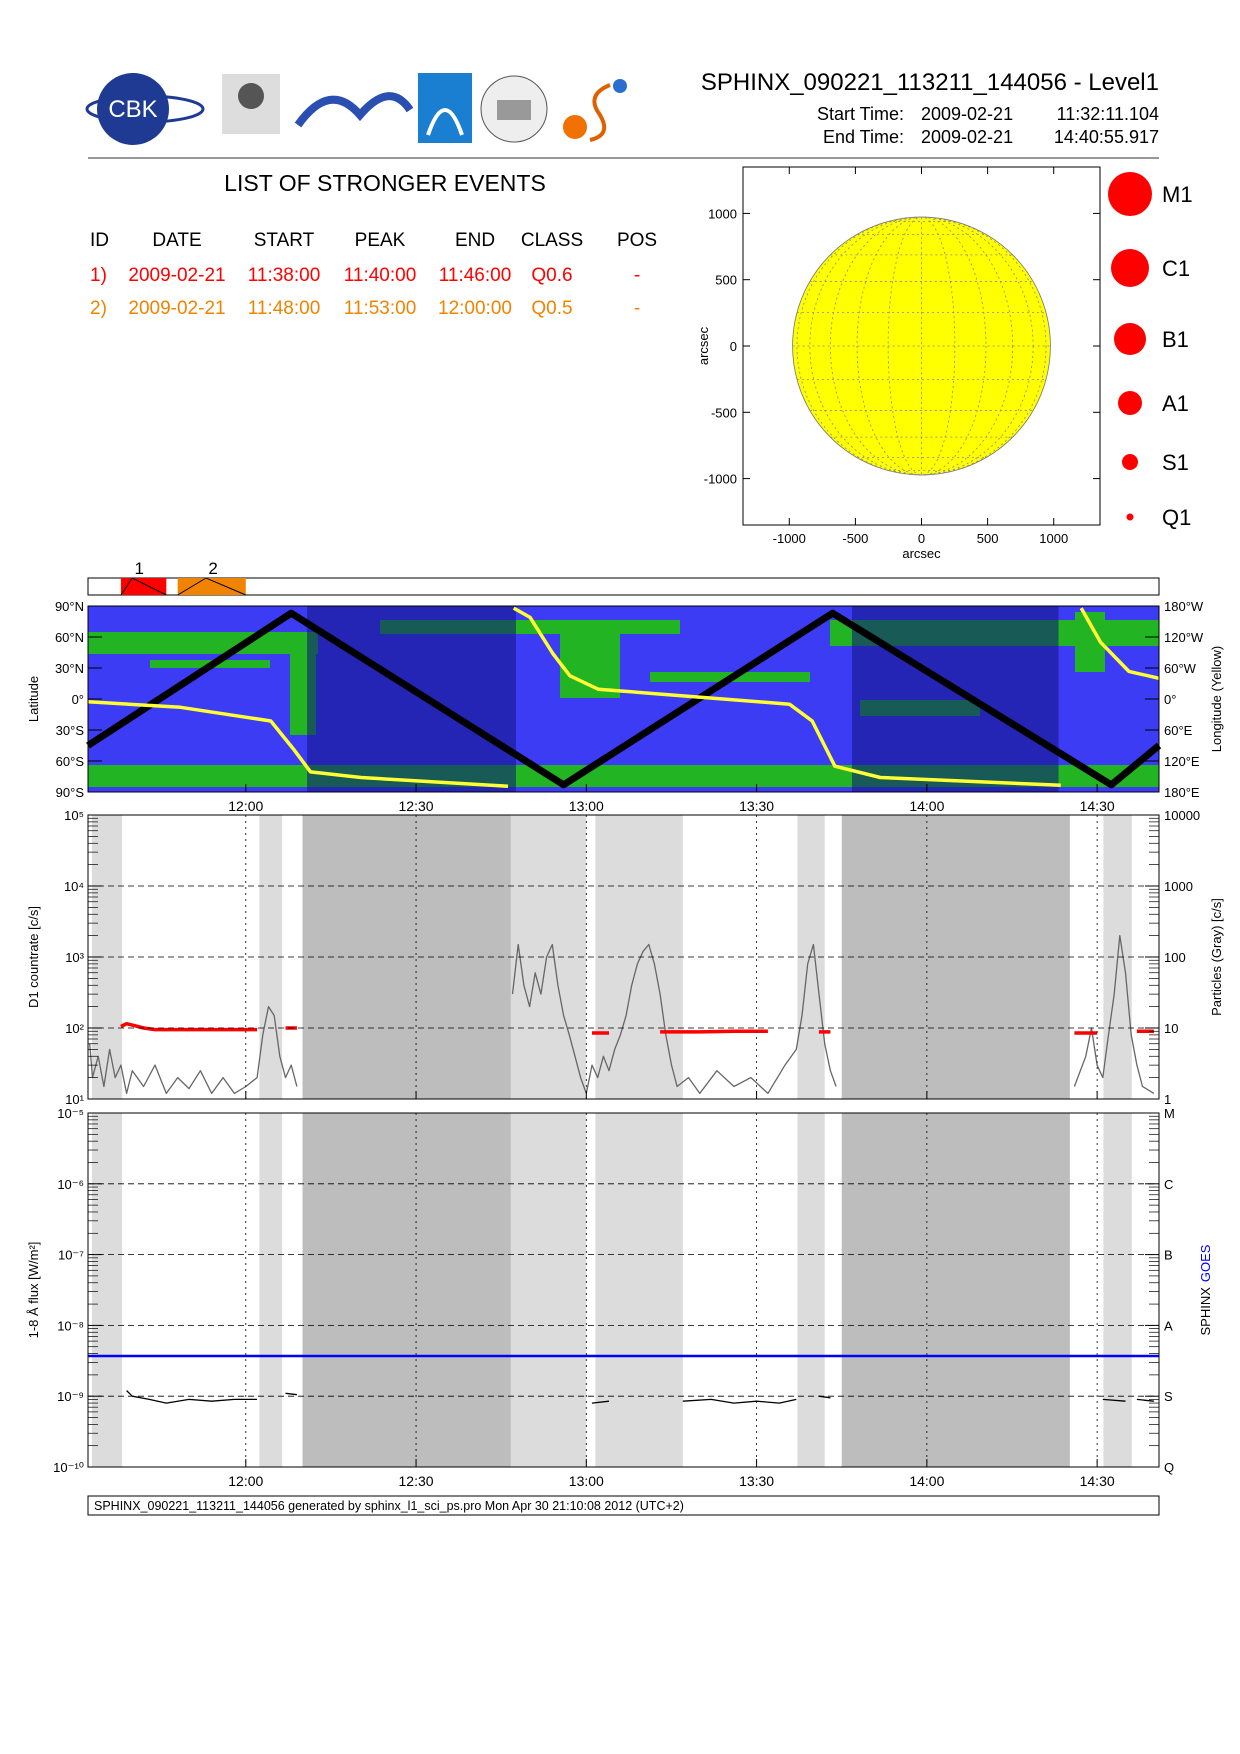  Describe the element at coordinates (921, 346) in the screenshot. I see `meridian` at that location.